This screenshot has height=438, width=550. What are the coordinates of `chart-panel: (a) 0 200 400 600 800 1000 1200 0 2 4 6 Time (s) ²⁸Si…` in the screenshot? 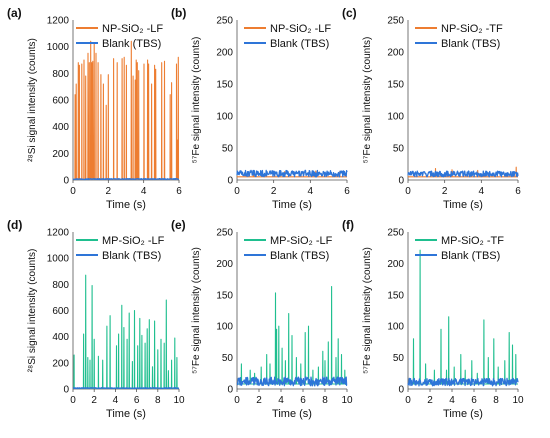 It's located at (94, 108).